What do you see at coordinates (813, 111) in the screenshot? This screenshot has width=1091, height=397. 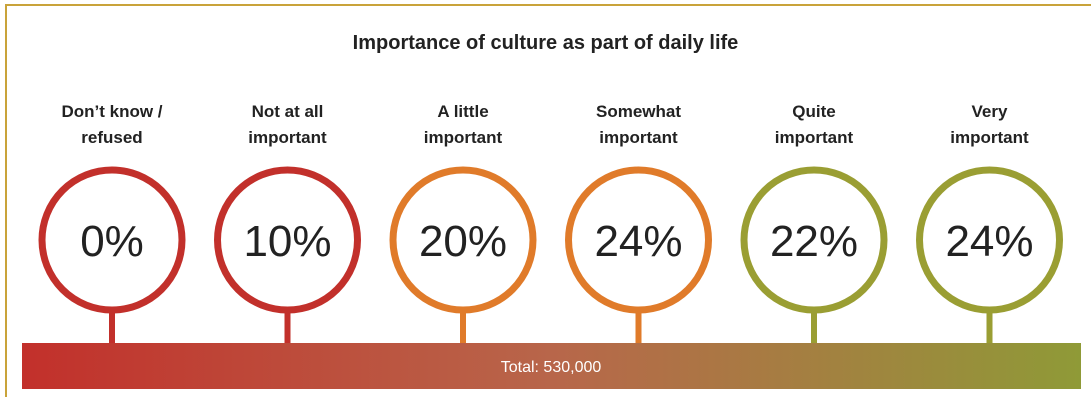 I see `category-label: Quite` at bounding box center [813, 111].